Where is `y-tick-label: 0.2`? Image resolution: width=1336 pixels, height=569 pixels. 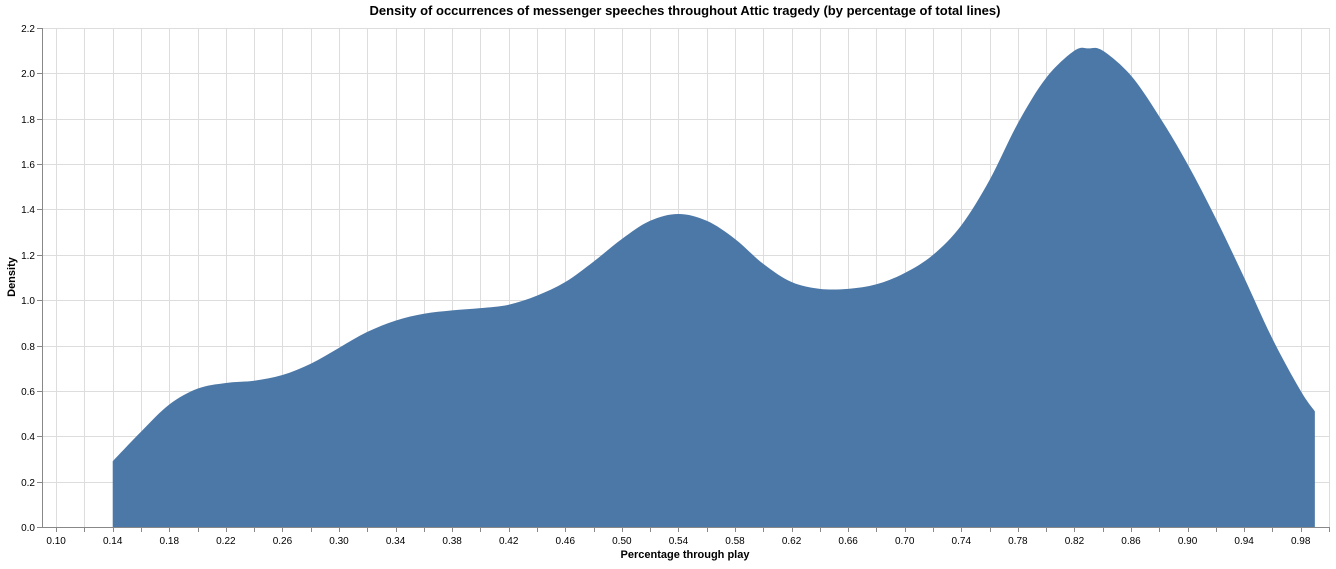 y-tick-label: 0.2 is located at coordinates (28, 483).